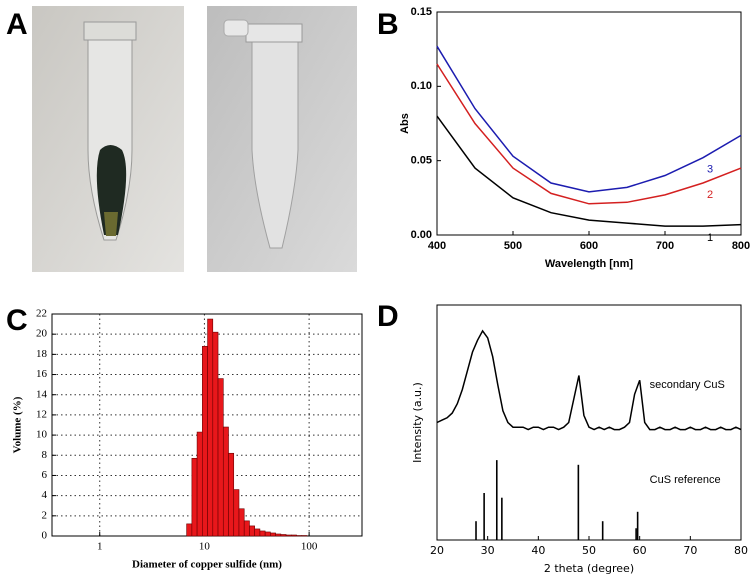  I want to click on x-tick-label: 10, so click(205, 547).